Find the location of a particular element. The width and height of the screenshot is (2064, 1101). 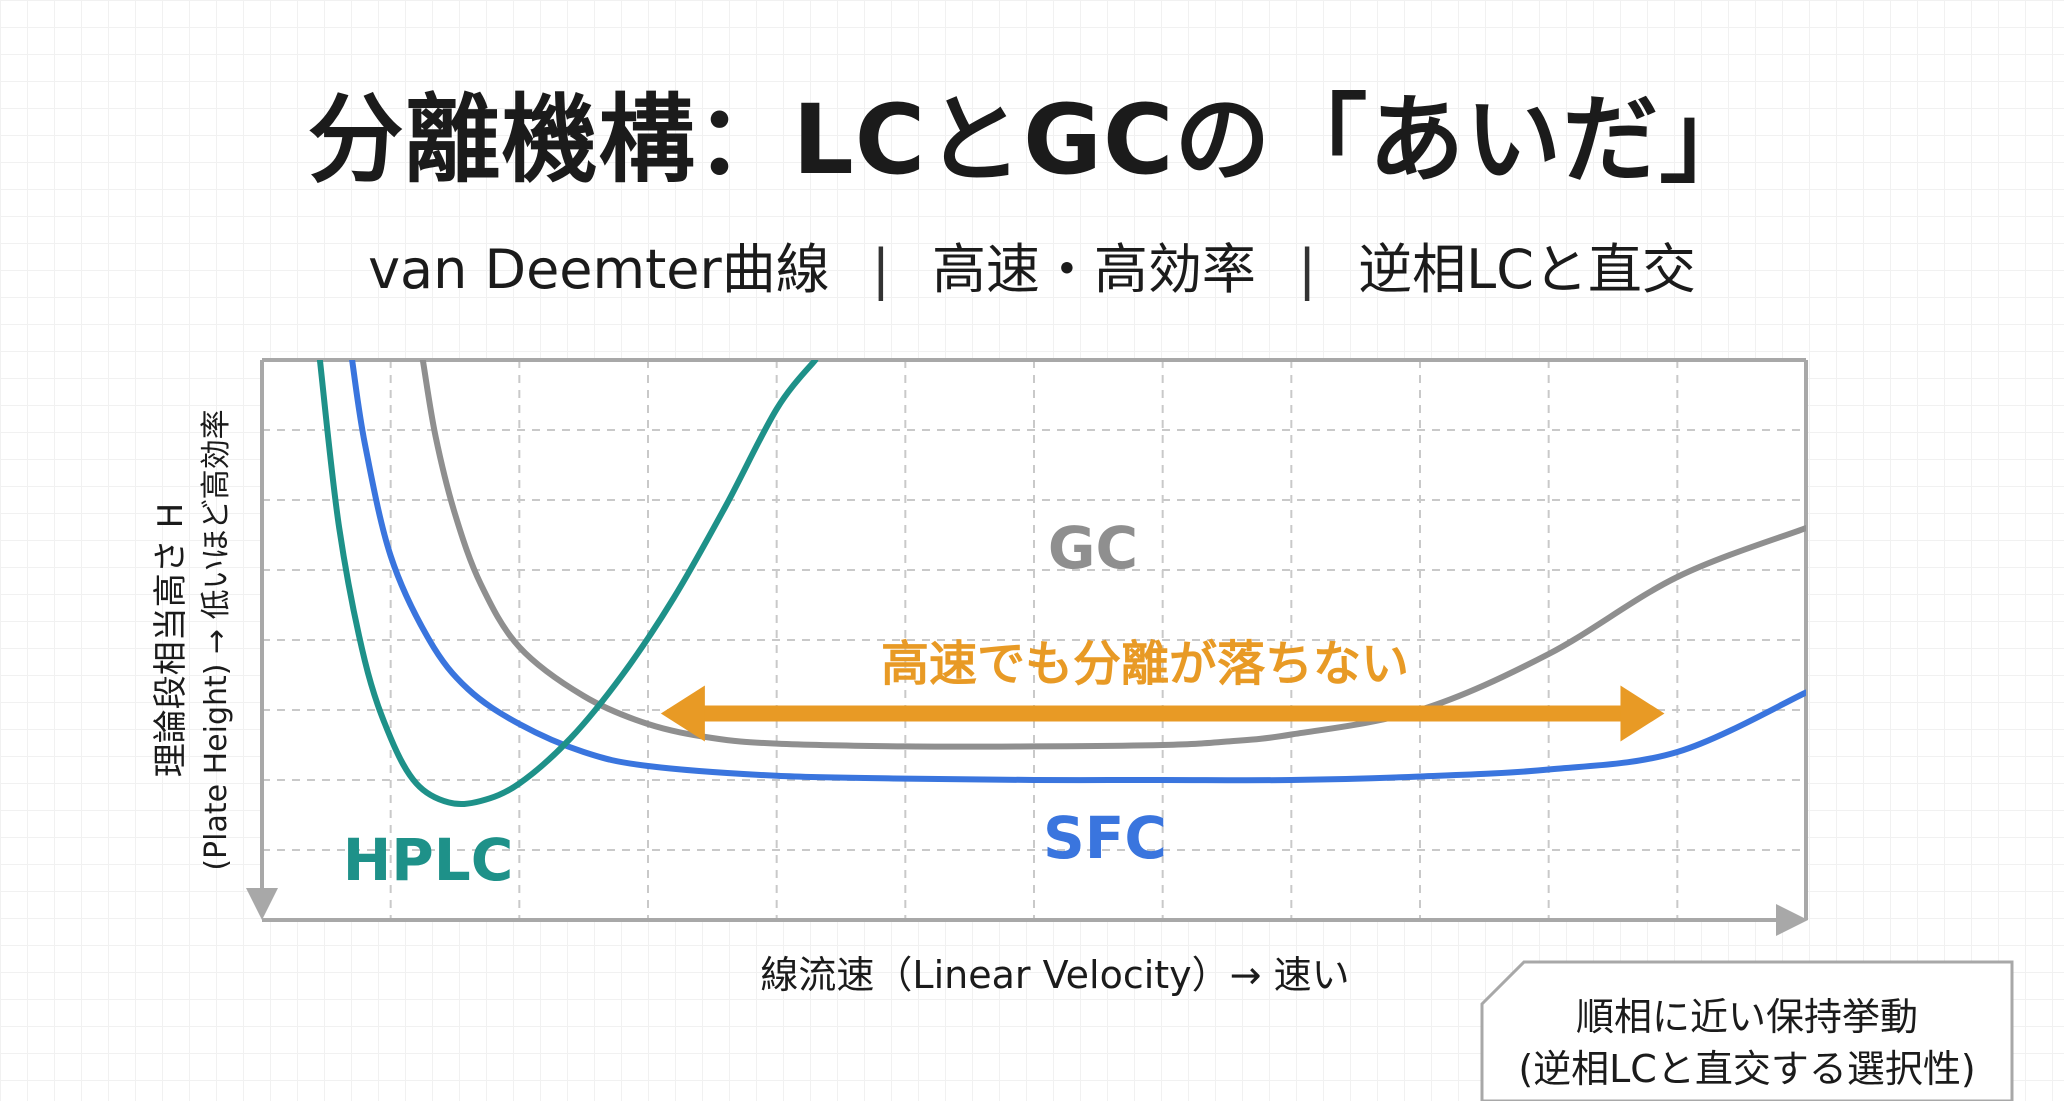

subtitle: van Deemter曲線 | 高速・高効率 | 逆相LCと直交 is located at coordinates (1032, 264).